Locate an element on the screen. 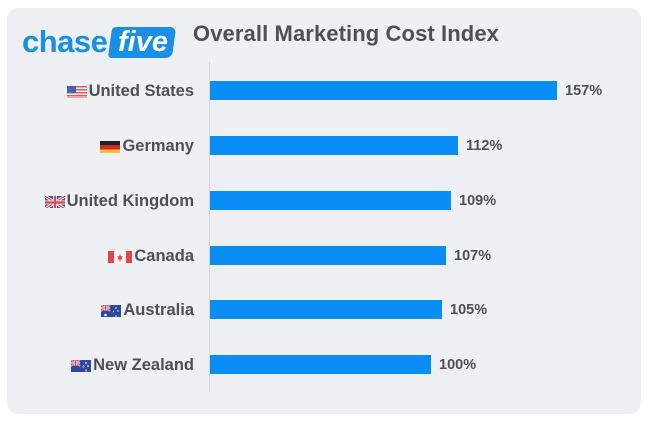  category-name: Australia is located at coordinates (158, 309).